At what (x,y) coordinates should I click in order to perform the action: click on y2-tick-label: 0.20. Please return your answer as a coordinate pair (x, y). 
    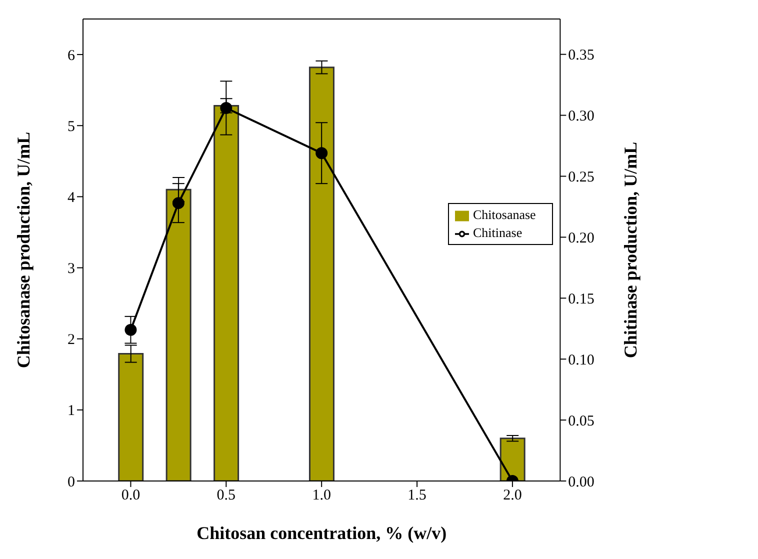
    Looking at the image, I should click on (581, 238).